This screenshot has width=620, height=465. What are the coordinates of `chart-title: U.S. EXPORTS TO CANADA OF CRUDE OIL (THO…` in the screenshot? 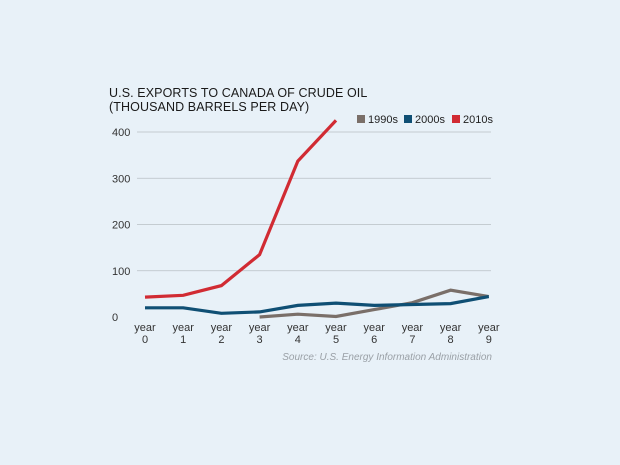 It's located at (238, 100).